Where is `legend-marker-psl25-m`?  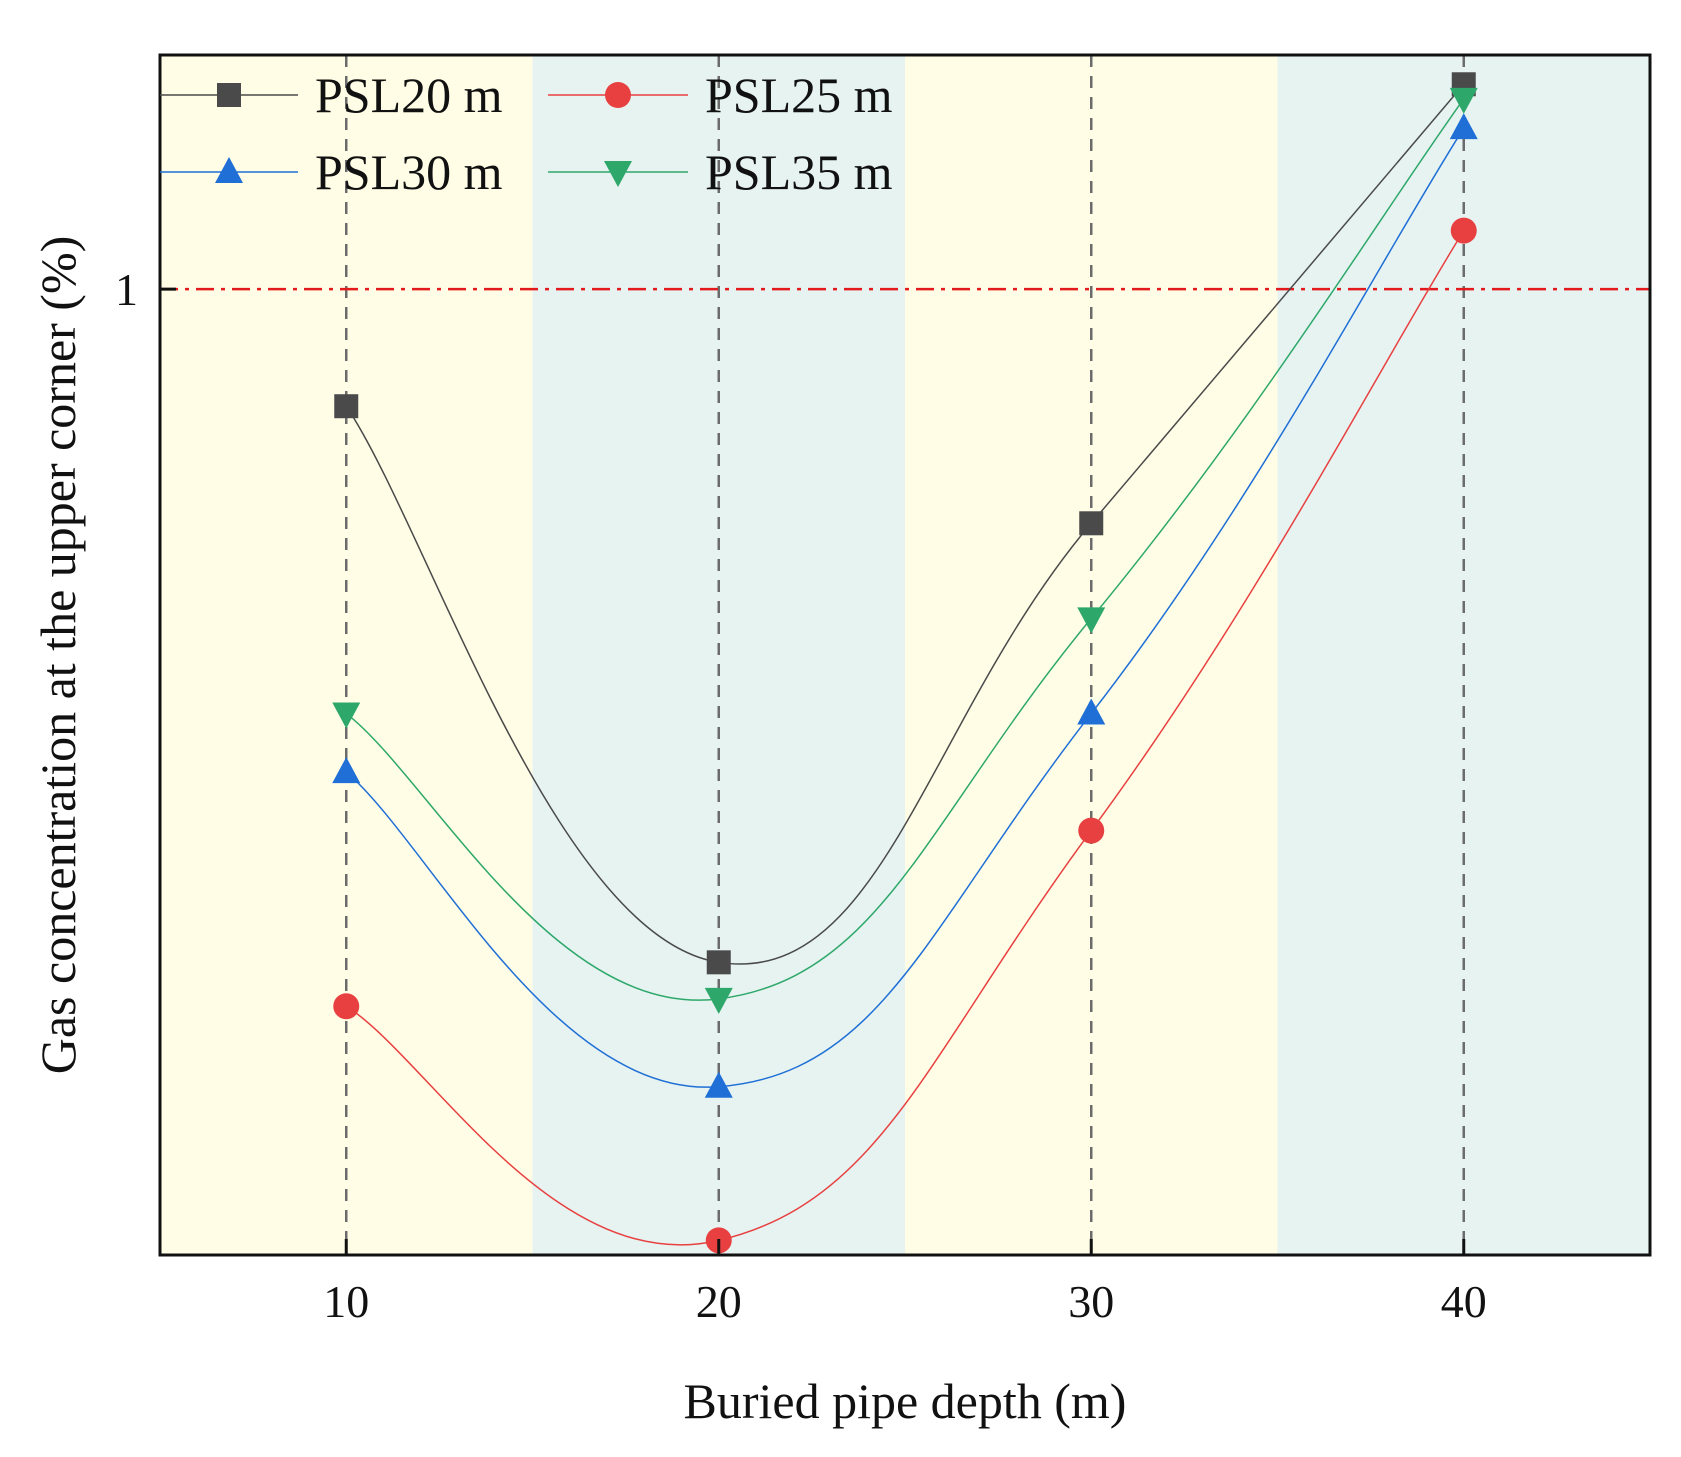
legend-marker-psl25-m is located at coordinates (618, 95).